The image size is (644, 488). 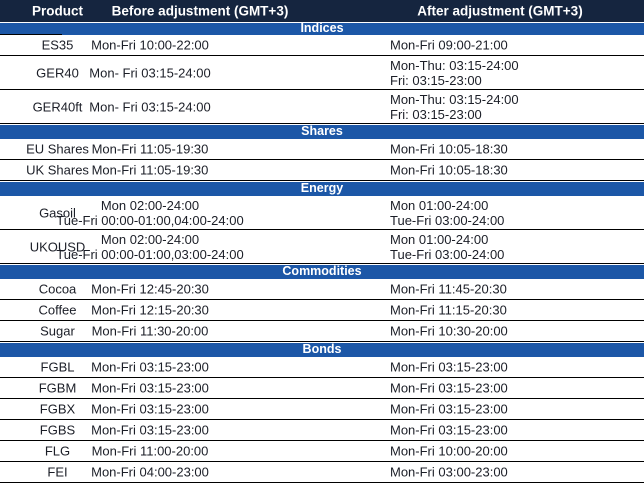 What do you see at coordinates (449, 45) in the screenshot?
I see `hours-line: Mon-Fri 09:00-21:00` at bounding box center [449, 45].